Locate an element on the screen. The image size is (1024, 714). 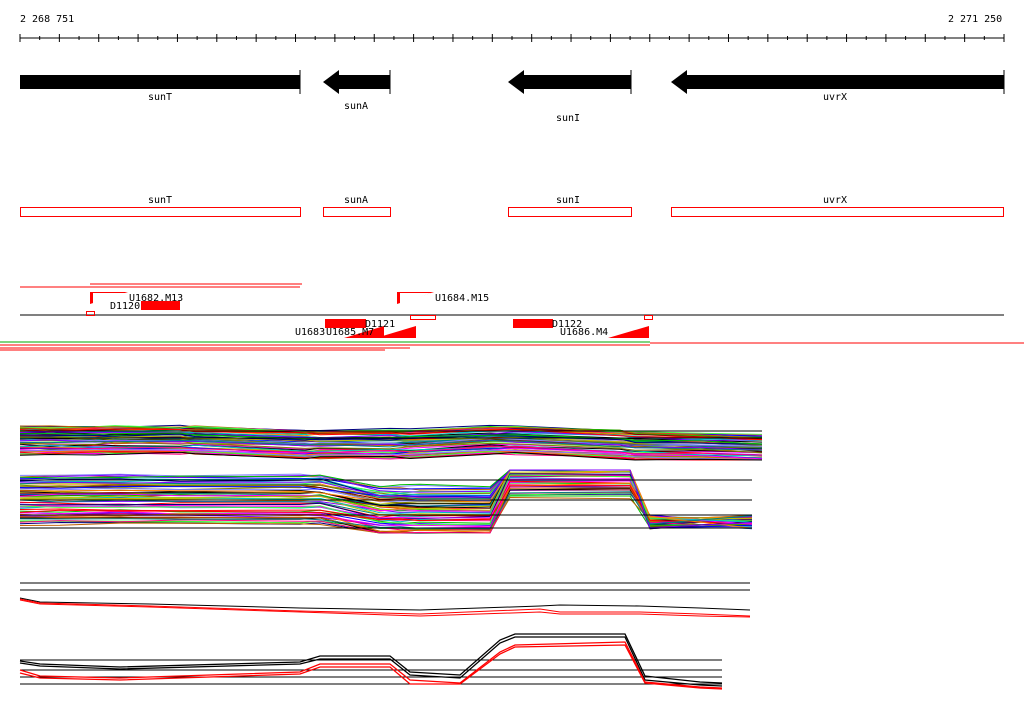
feature-label-D1120: D1120 is located at coordinates (125, 306).